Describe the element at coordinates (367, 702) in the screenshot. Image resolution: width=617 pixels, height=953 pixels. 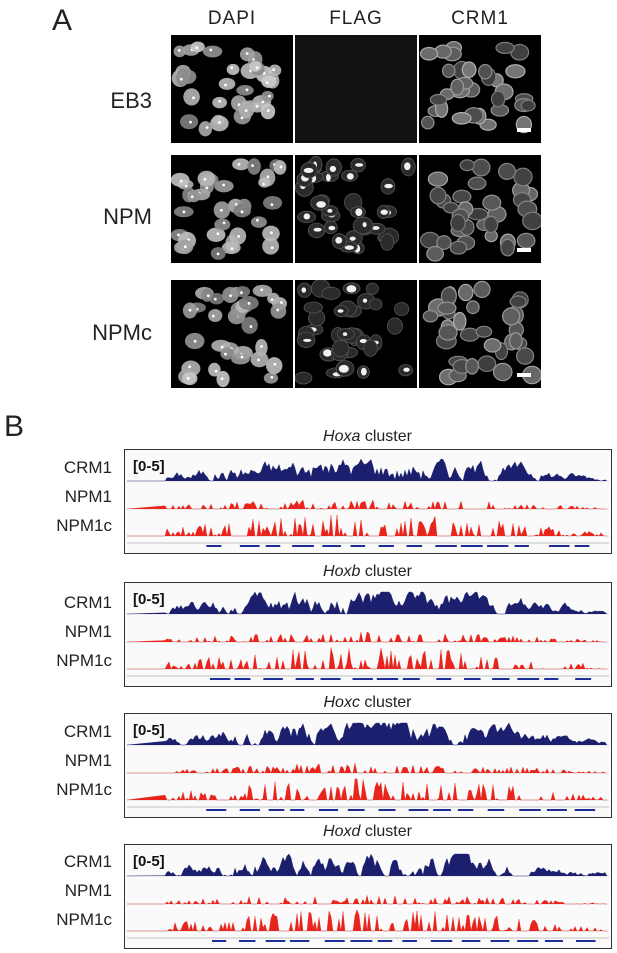
I see `cluster-title-hoxc: Hoxc cluster` at that location.